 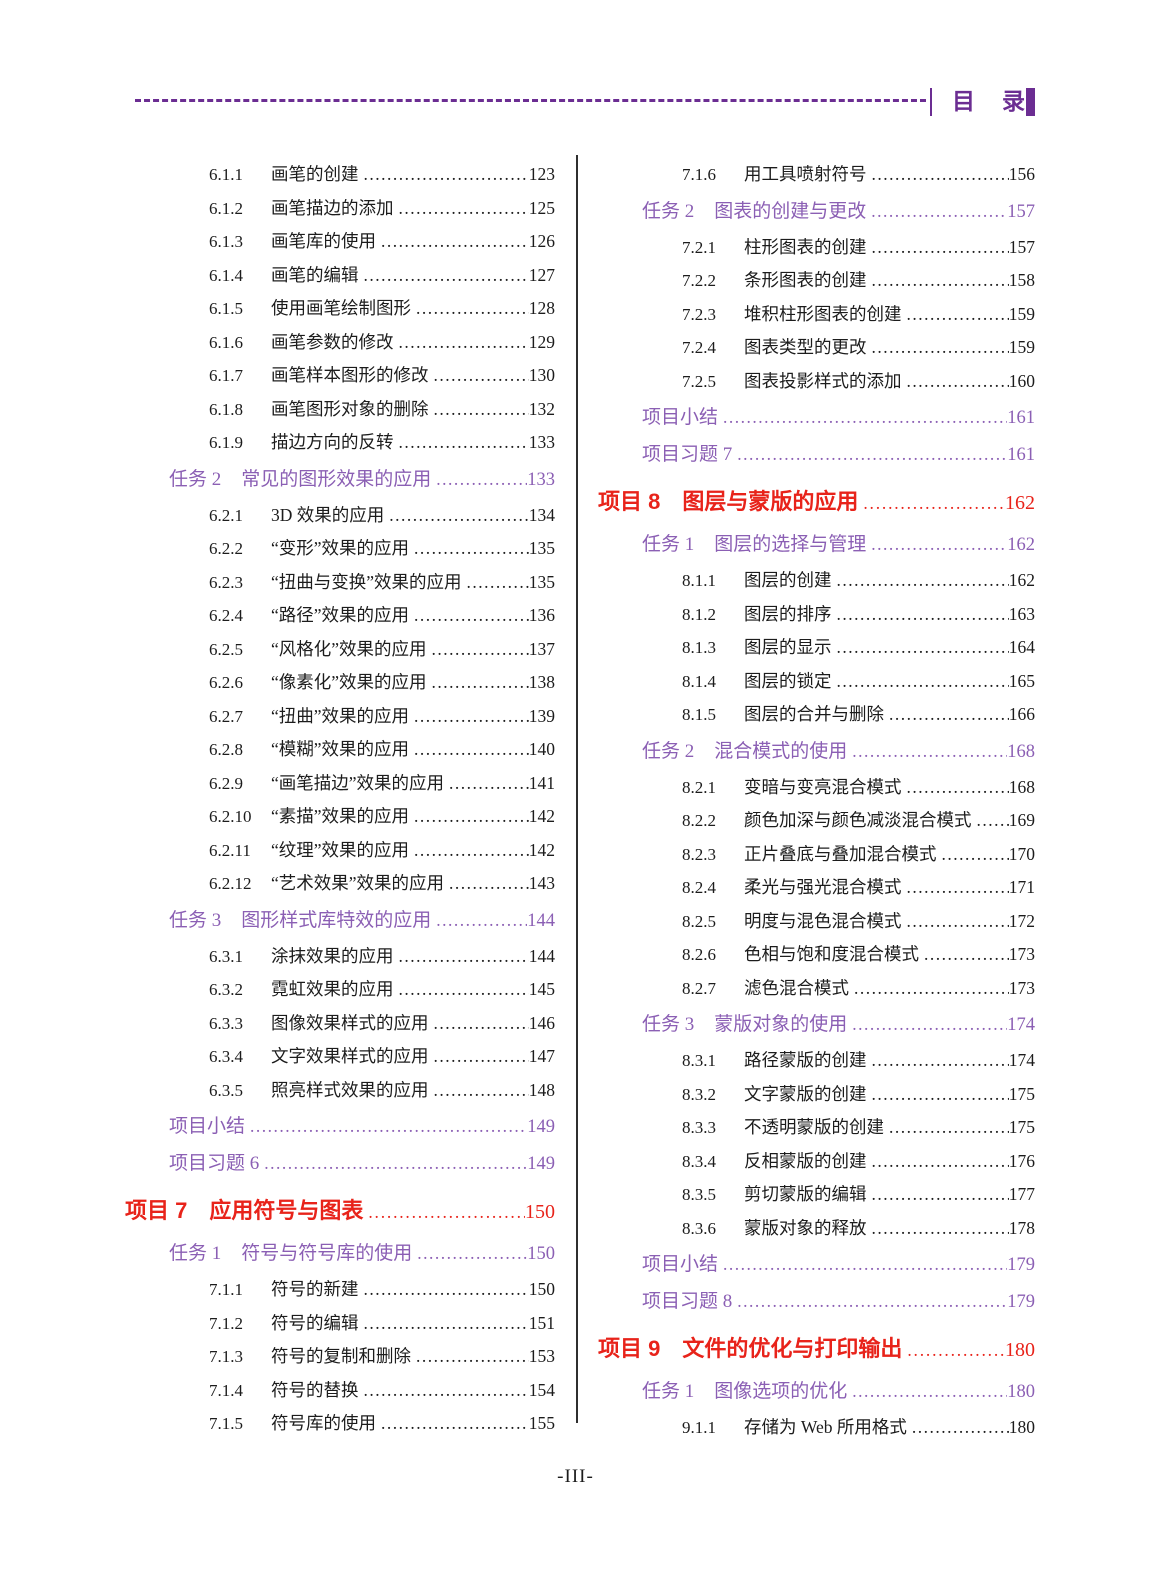 I want to click on entry-number: 7.1.2, so click(x=226, y=1323).